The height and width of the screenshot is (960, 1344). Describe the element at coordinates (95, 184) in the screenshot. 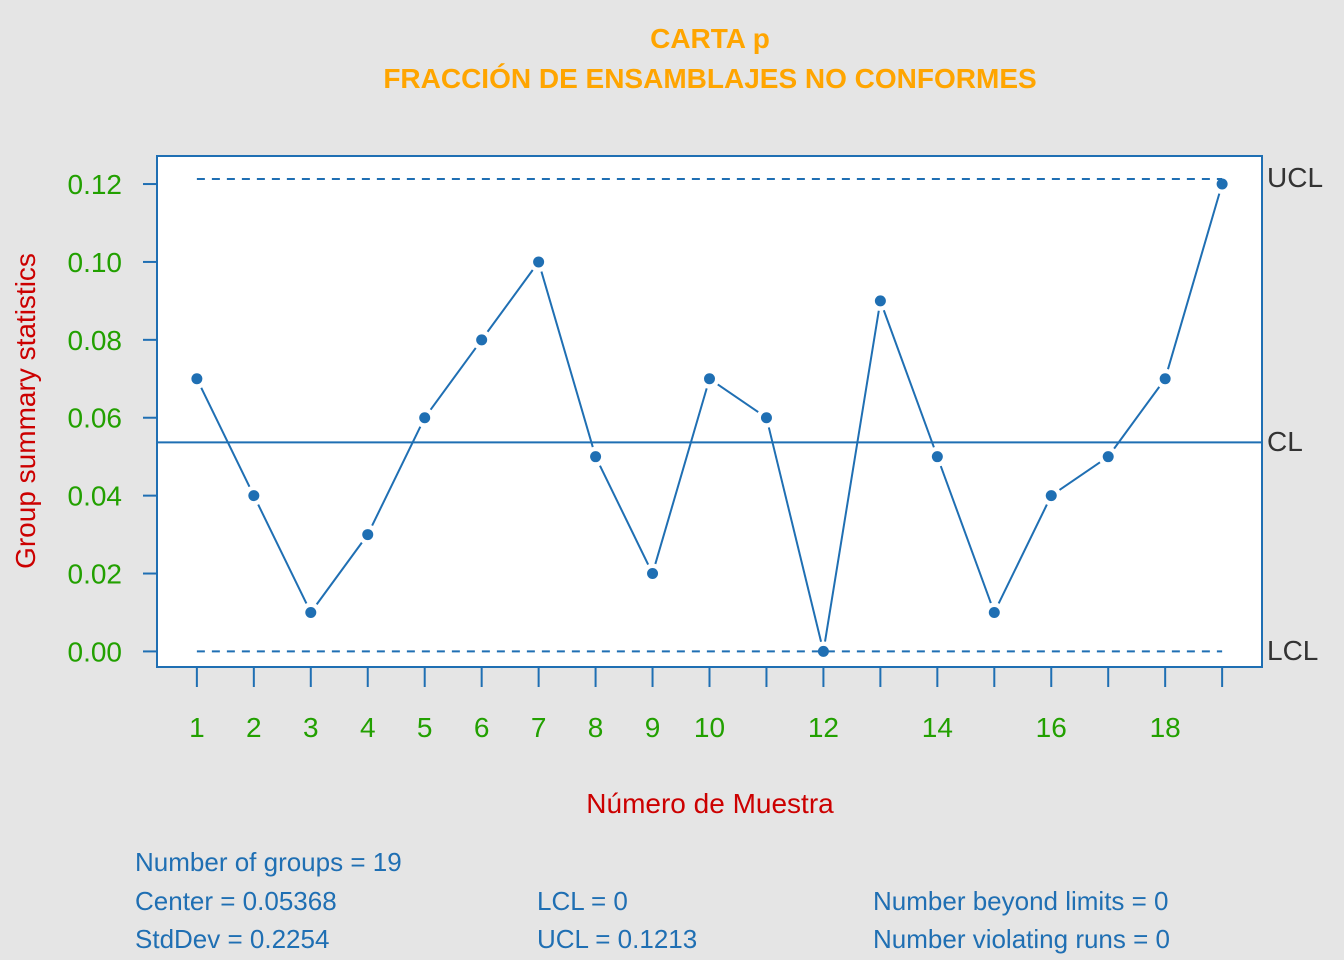

I see `y-tick-label: 0.12` at that location.